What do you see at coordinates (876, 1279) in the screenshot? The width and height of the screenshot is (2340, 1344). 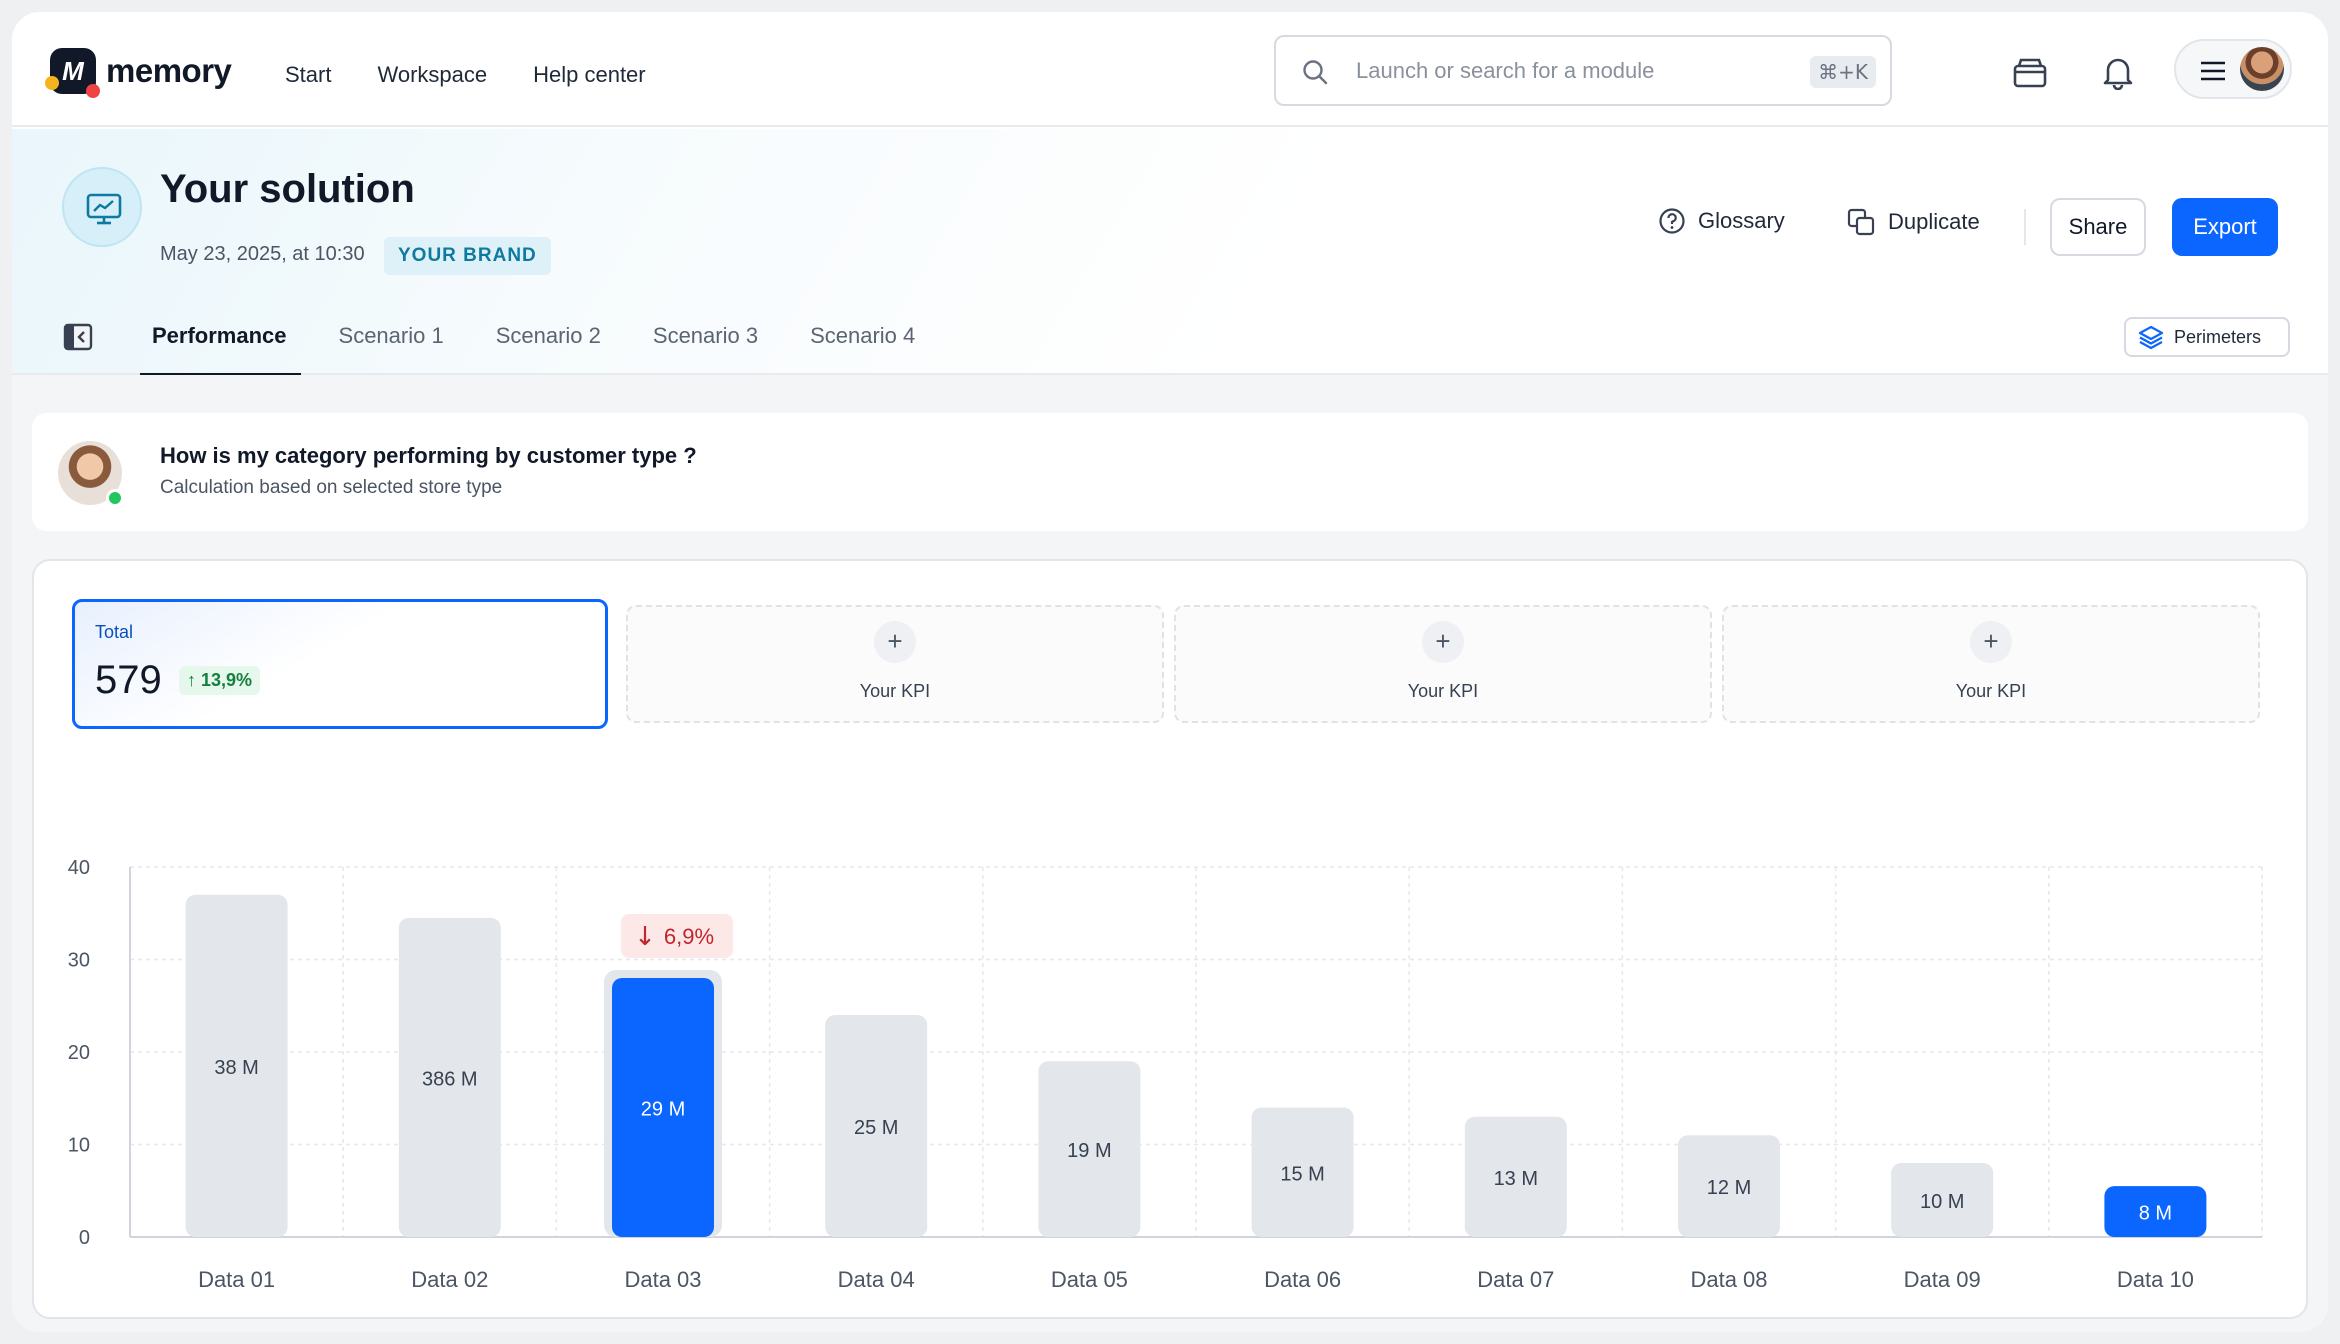 I see `x-tick-label: Data 04` at bounding box center [876, 1279].